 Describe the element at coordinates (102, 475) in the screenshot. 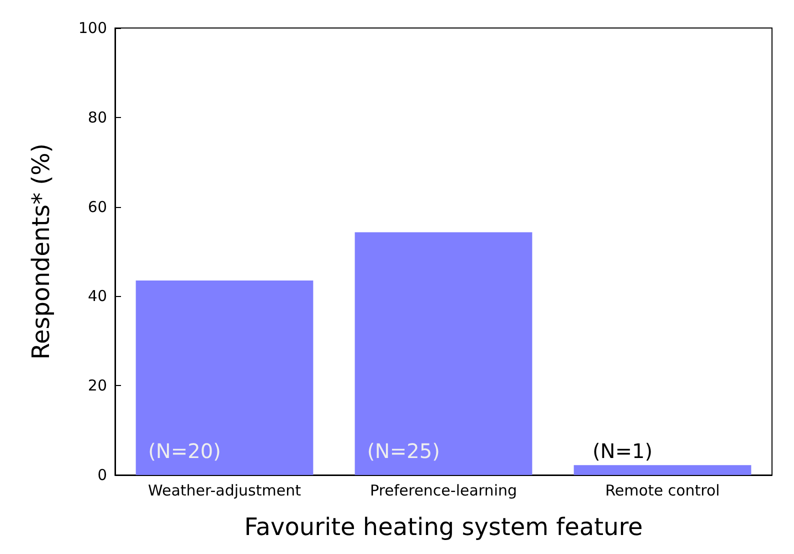

I see `y-tick-label: 0` at that location.